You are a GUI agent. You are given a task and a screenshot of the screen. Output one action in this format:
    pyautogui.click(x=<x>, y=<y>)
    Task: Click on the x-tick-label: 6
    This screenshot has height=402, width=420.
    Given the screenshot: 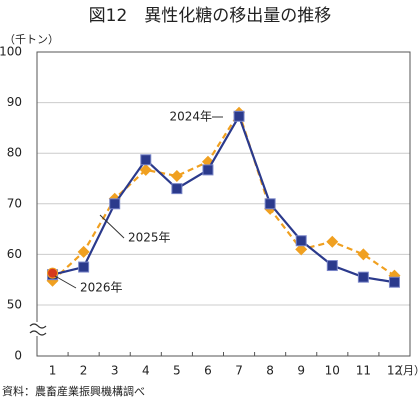 What is the action you would take?
    pyautogui.click(x=208, y=371)
    